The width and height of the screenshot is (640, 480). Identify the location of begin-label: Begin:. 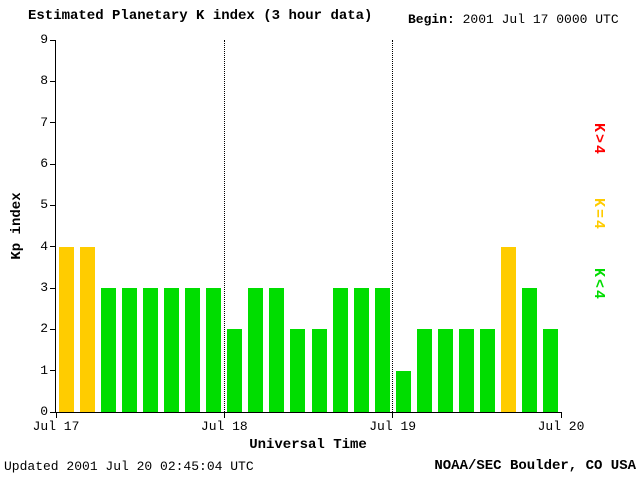
(431, 19).